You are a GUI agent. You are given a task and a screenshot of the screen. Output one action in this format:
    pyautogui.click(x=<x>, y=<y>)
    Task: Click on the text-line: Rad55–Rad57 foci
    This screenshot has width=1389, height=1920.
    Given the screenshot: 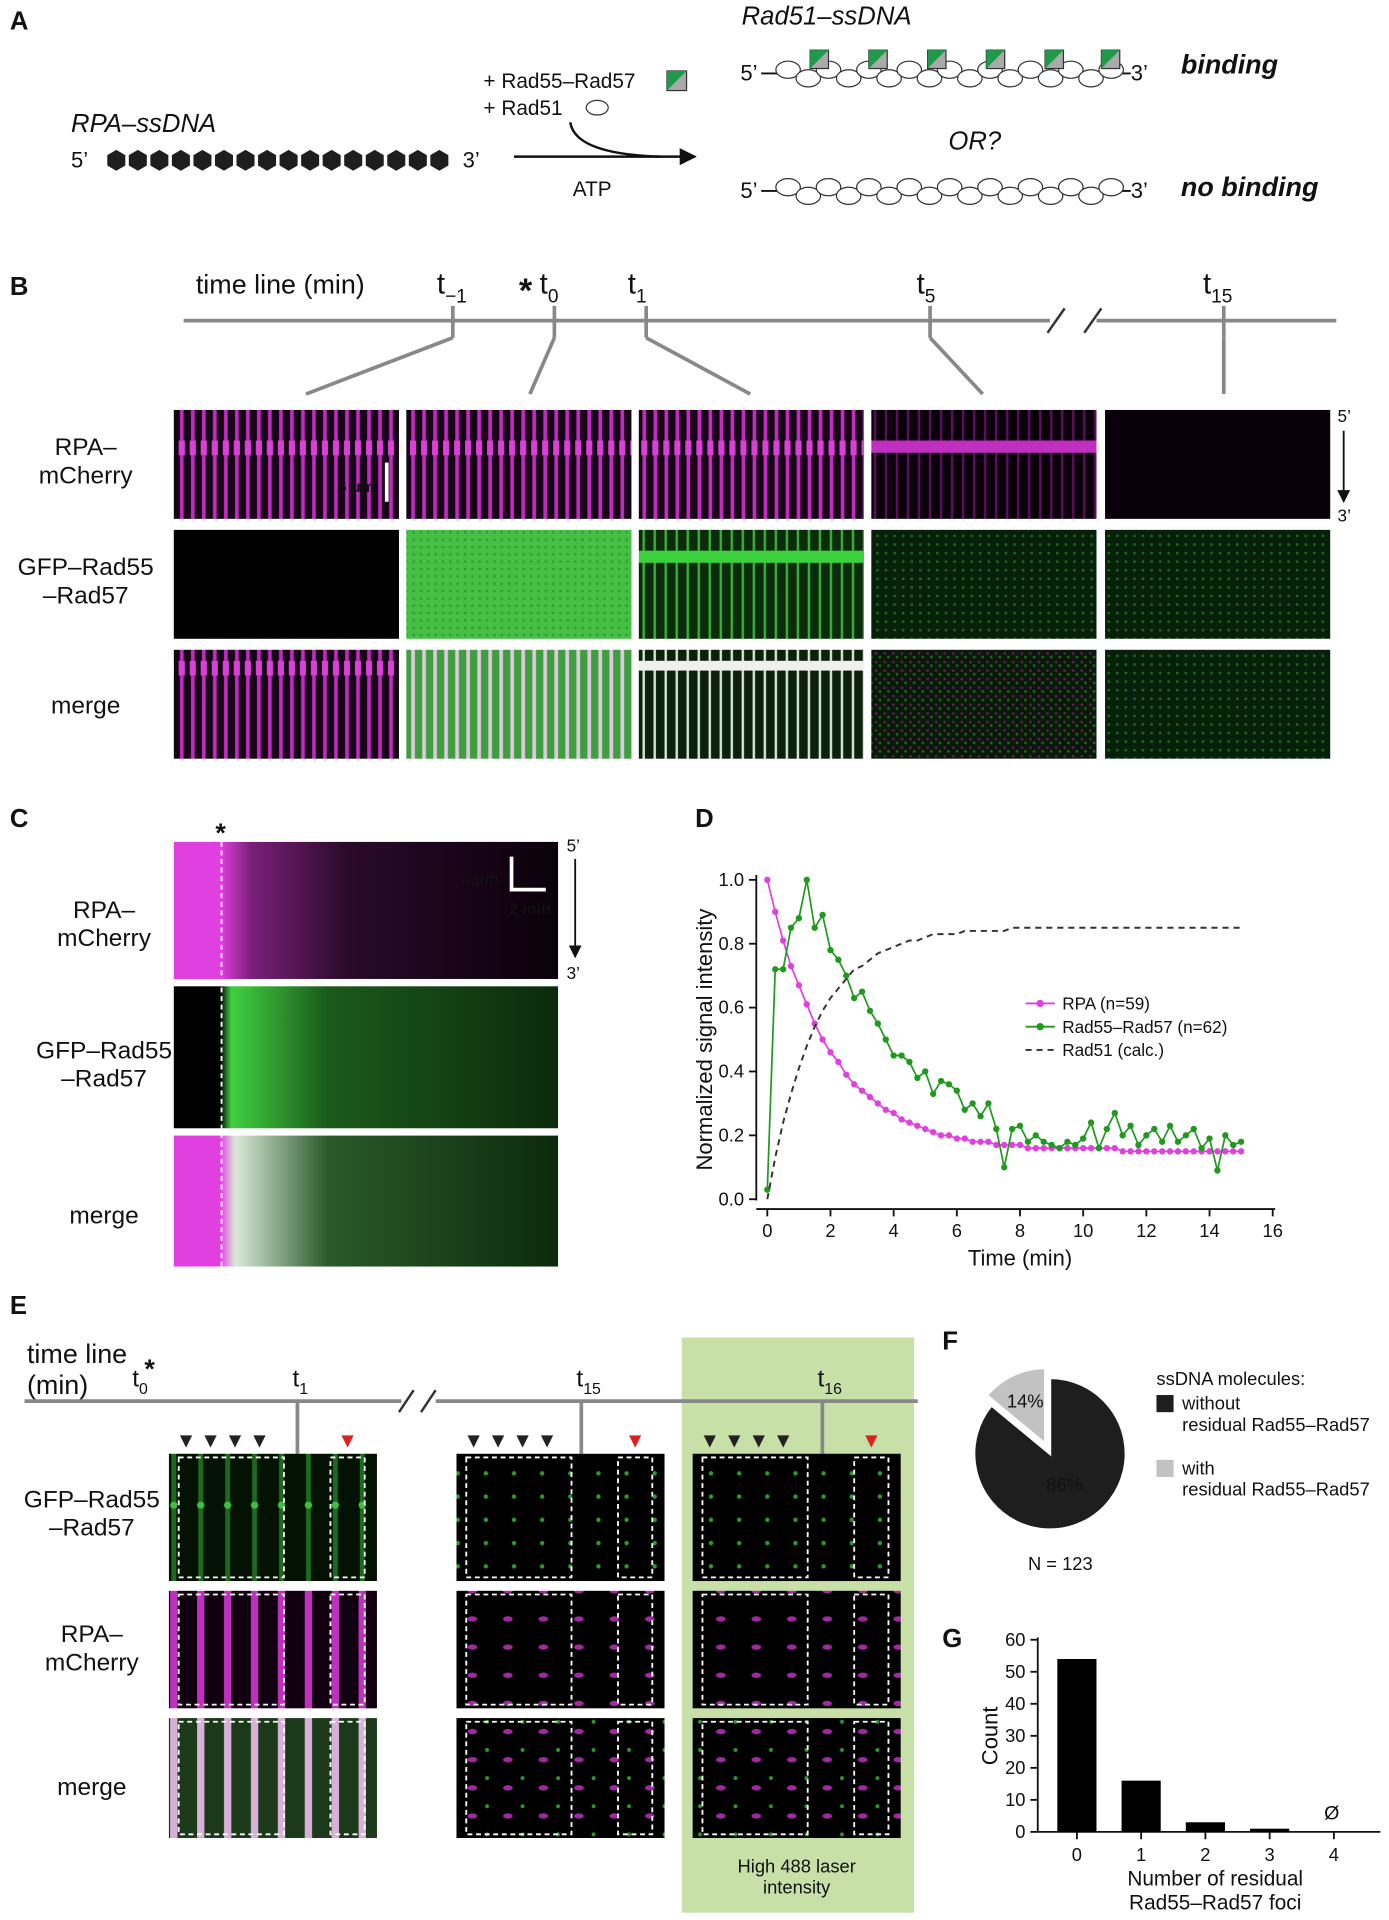 What is the action you would take?
    pyautogui.click(x=1215, y=1903)
    